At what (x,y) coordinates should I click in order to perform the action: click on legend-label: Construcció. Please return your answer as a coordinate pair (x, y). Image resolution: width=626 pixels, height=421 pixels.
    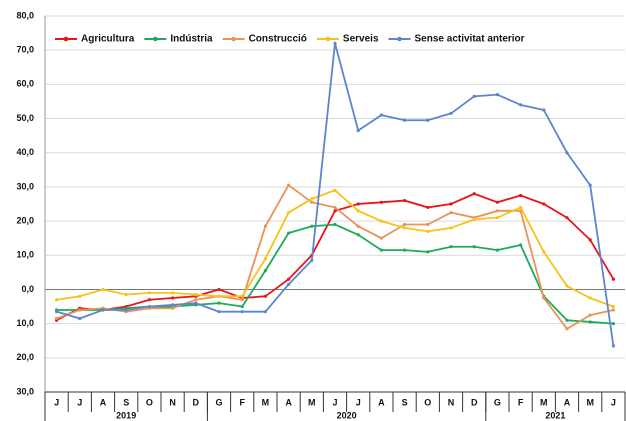
    Looking at the image, I should click on (278, 39).